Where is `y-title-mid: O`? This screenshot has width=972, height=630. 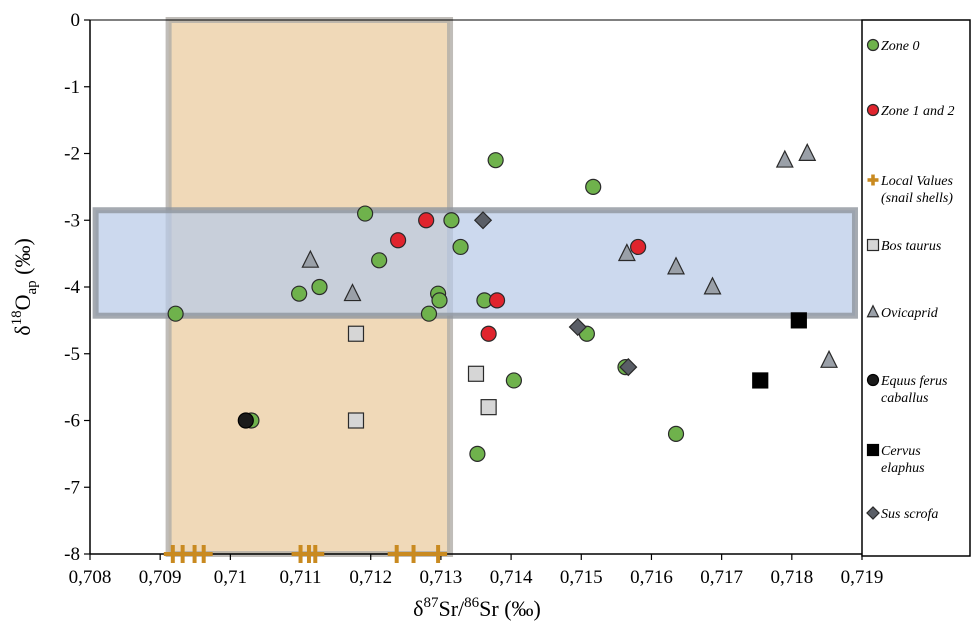 y-title-mid: O is located at coordinates (22, 303).